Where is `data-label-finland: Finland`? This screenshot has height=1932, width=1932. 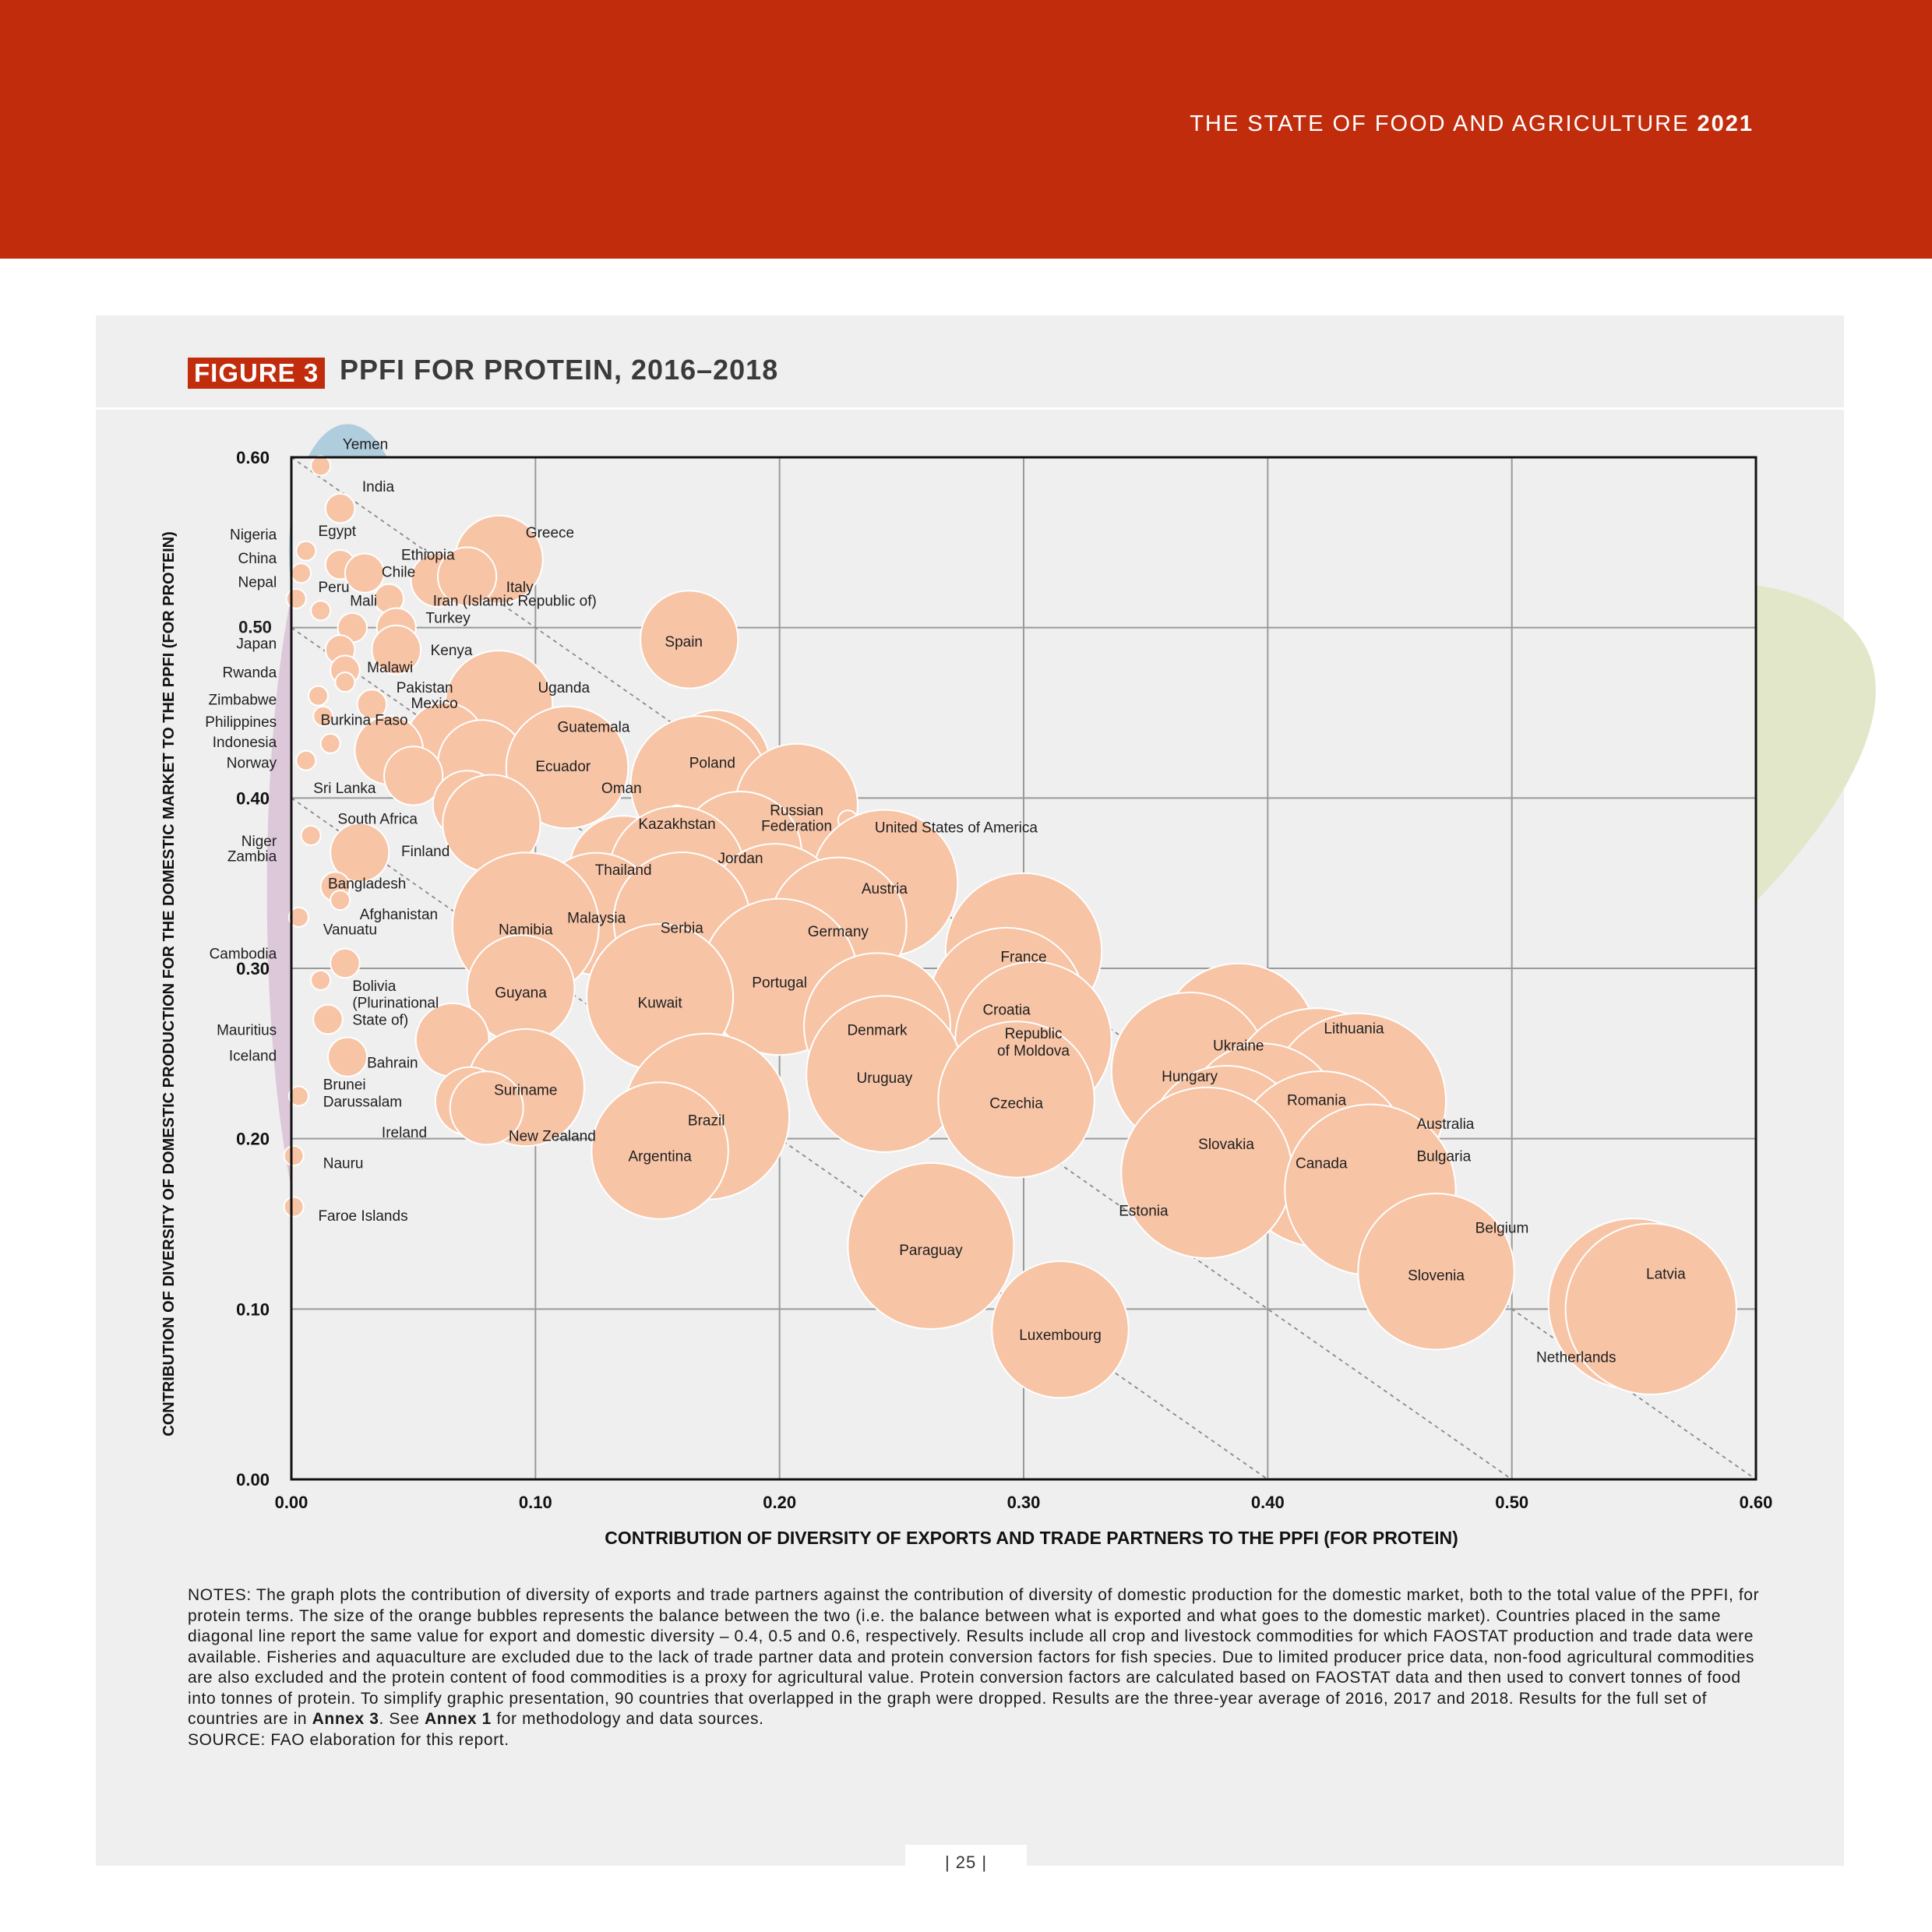 data-label-finland: Finland is located at coordinates (426, 852).